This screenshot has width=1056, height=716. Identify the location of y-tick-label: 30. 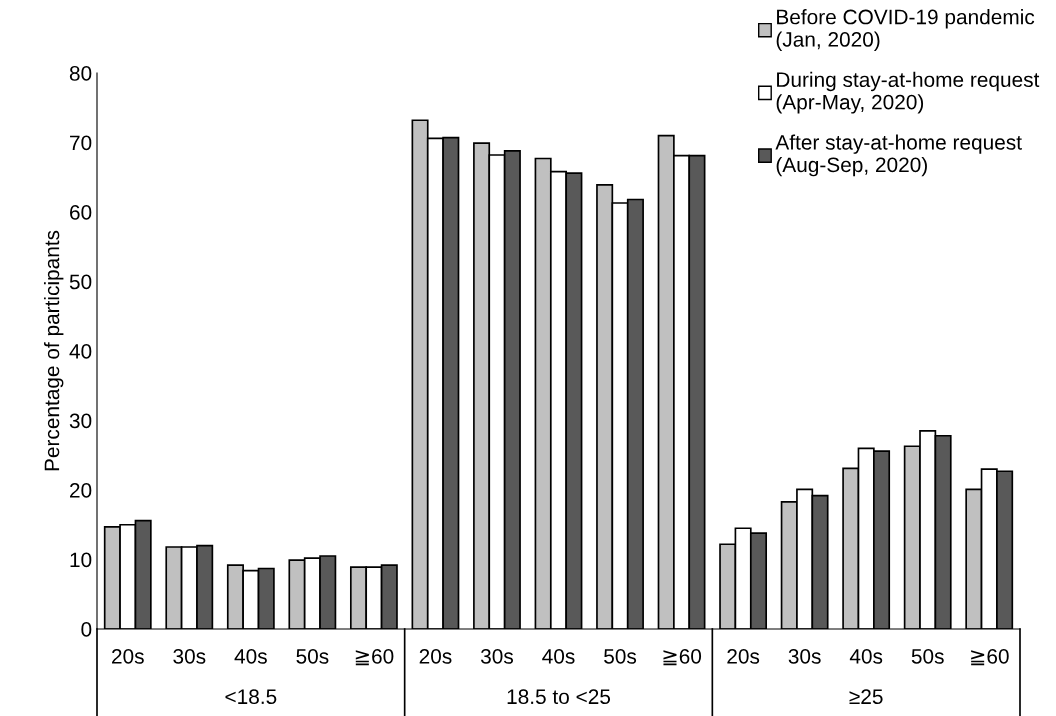
(80, 421).